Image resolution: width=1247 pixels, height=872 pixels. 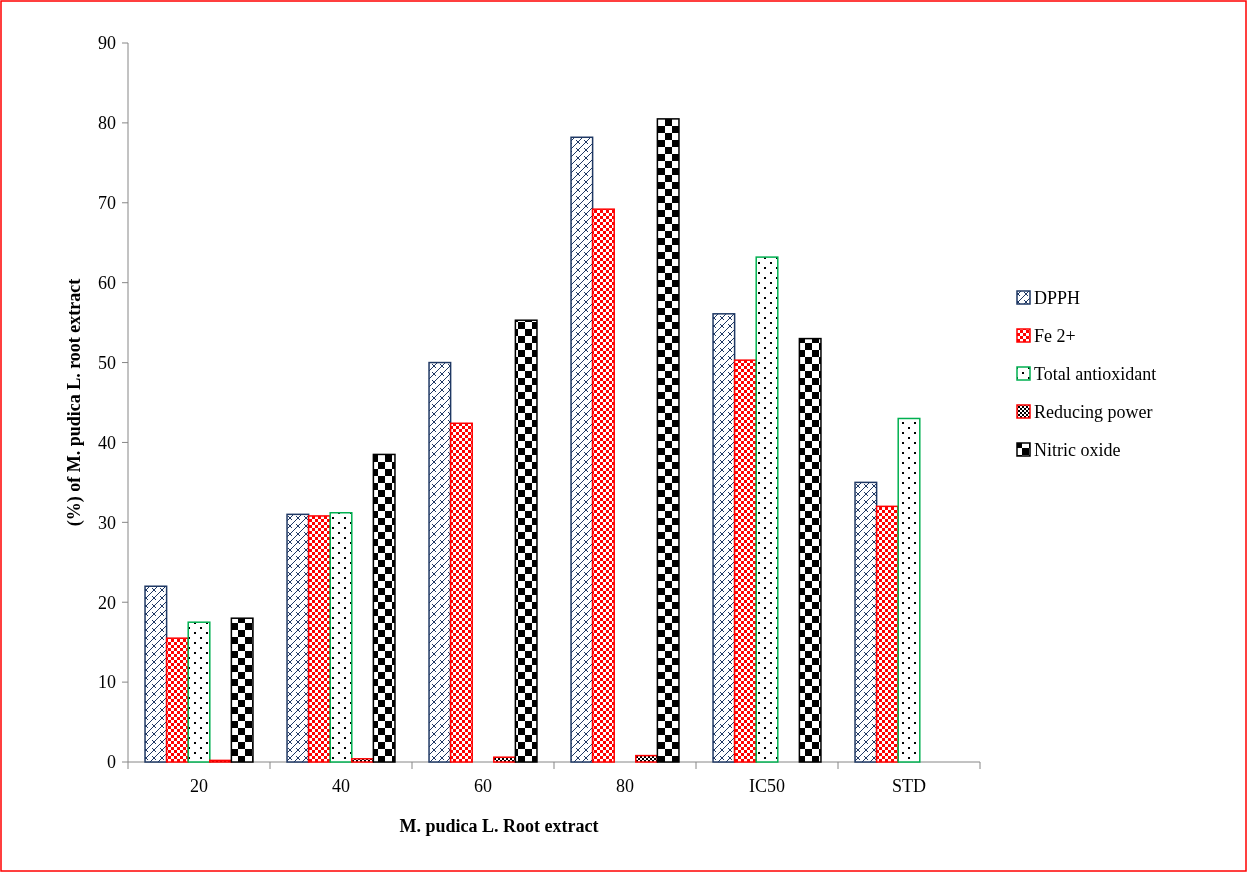 I want to click on x-tick-label: IC50, so click(x=767, y=786).